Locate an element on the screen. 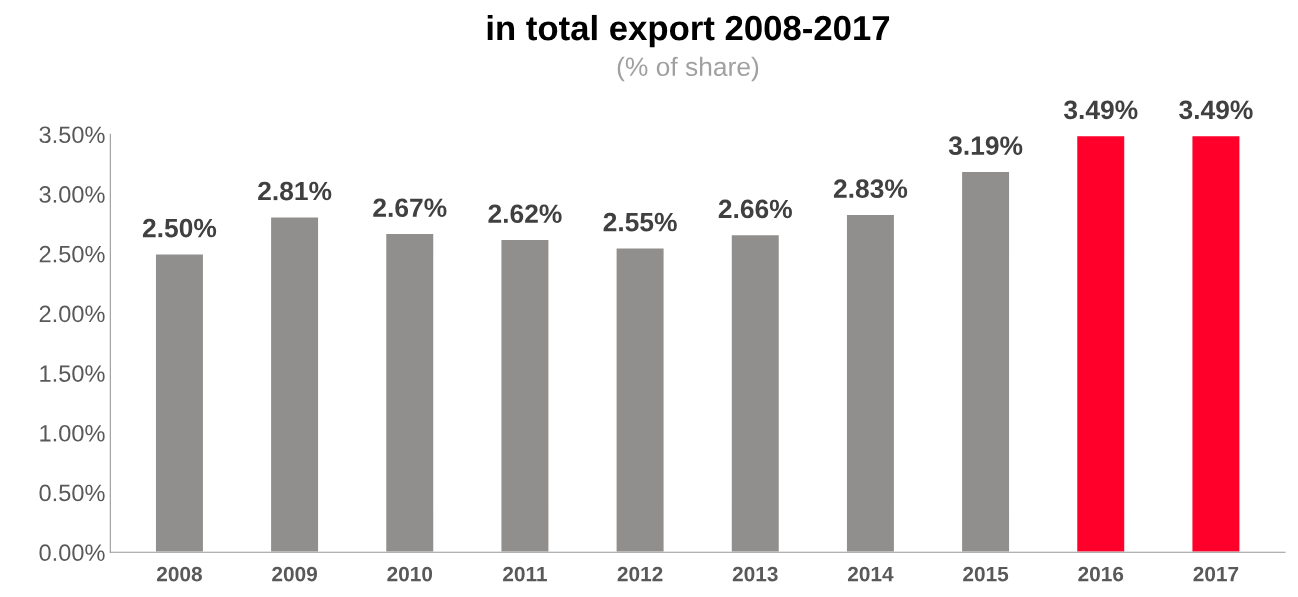  data-label: 2.67% is located at coordinates (410, 208).